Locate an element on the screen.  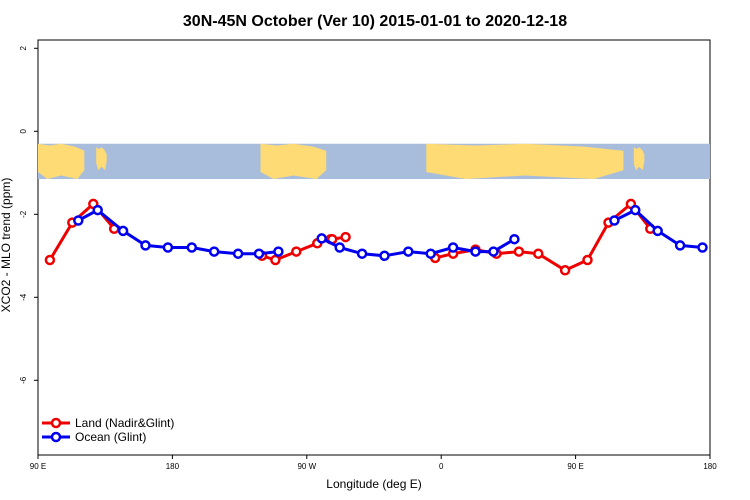
x-tick-label: 90 W is located at coordinates (306, 466).